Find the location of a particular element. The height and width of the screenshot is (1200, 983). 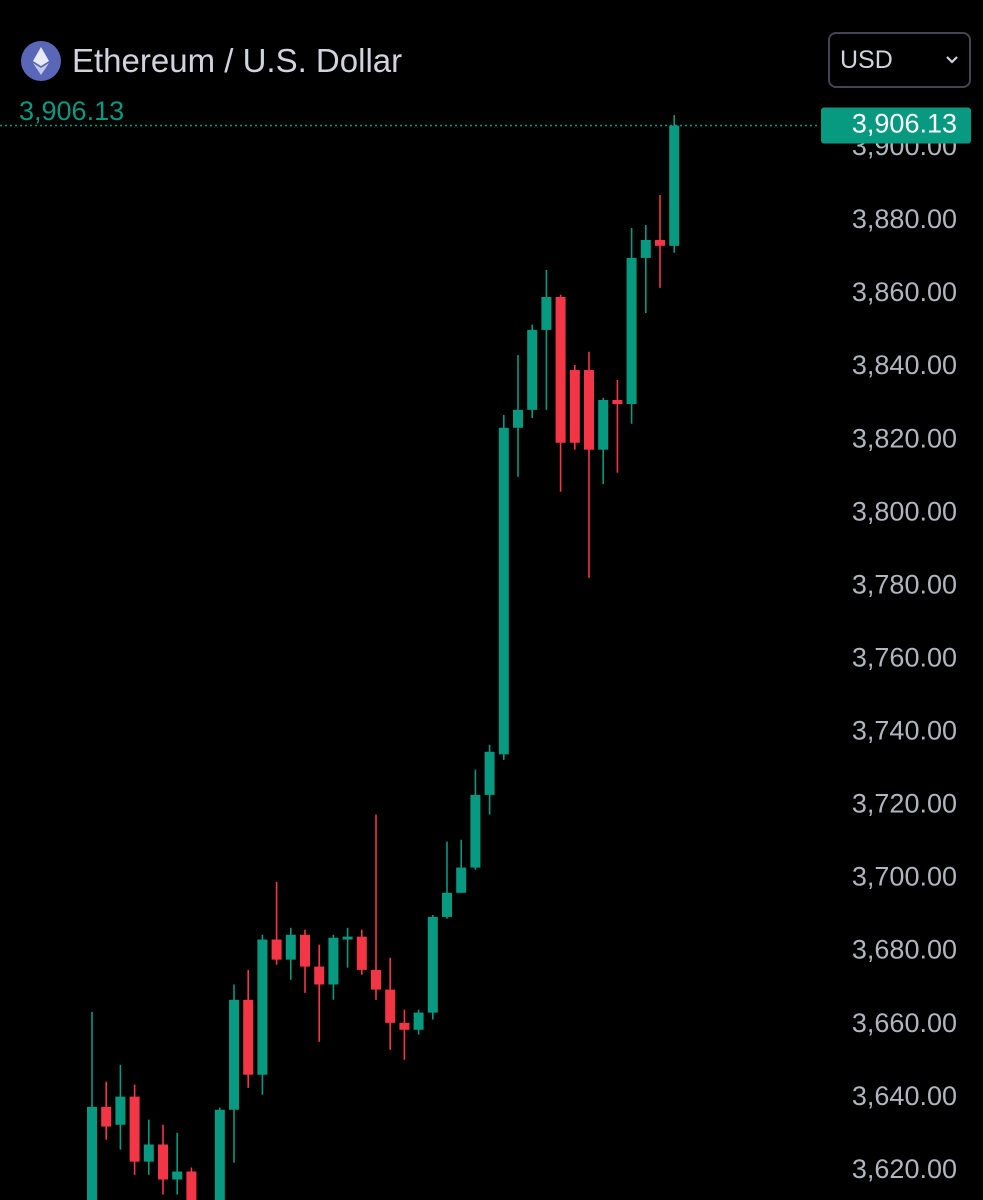

y-tick-label: 3,780.00 is located at coordinates (904, 584).